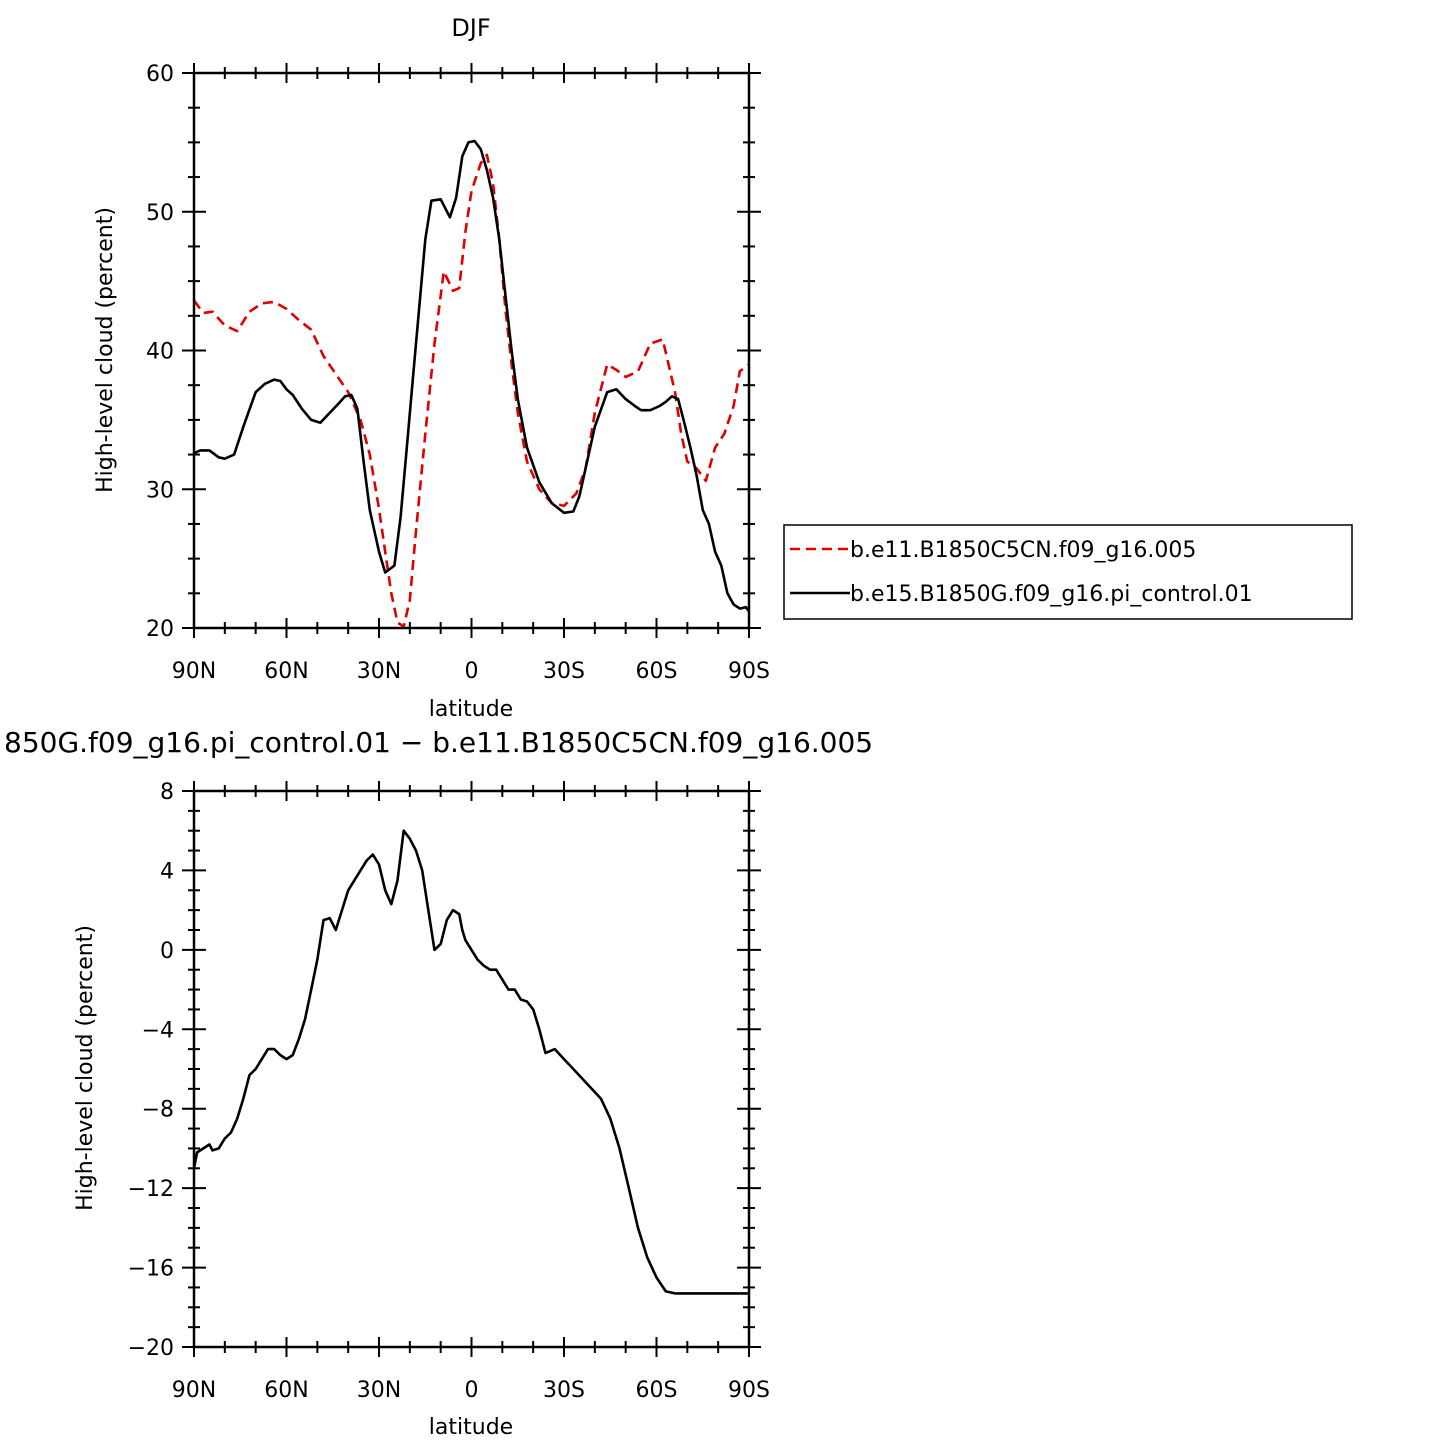 The height and width of the screenshot is (1447, 1444). What do you see at coordinates (167, 792) in the screenshot?
I see `y-tick-label: 8` at bounding box center [167, 792].